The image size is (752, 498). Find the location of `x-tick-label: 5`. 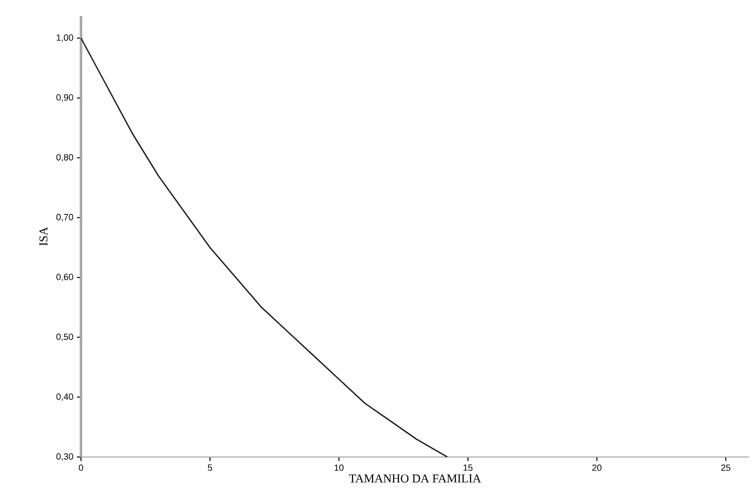

x-tick-label: 5 is located at coordinates (210, 467).